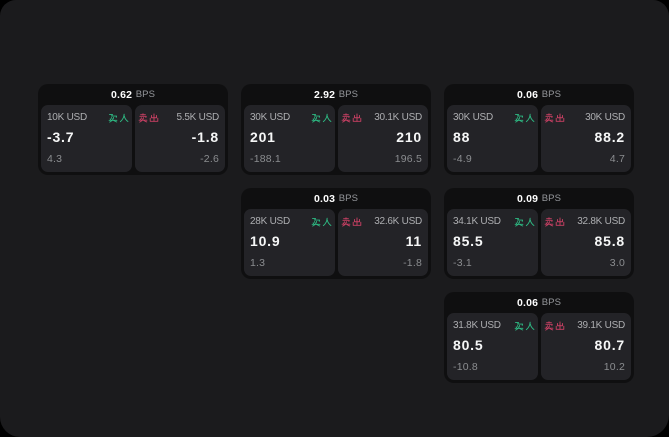 The image size is (669, 437). What do you see at coordinates (67, 117) in the screenshot?
I see `buy-amount: 10K USD` at bounding box center [67, 117].